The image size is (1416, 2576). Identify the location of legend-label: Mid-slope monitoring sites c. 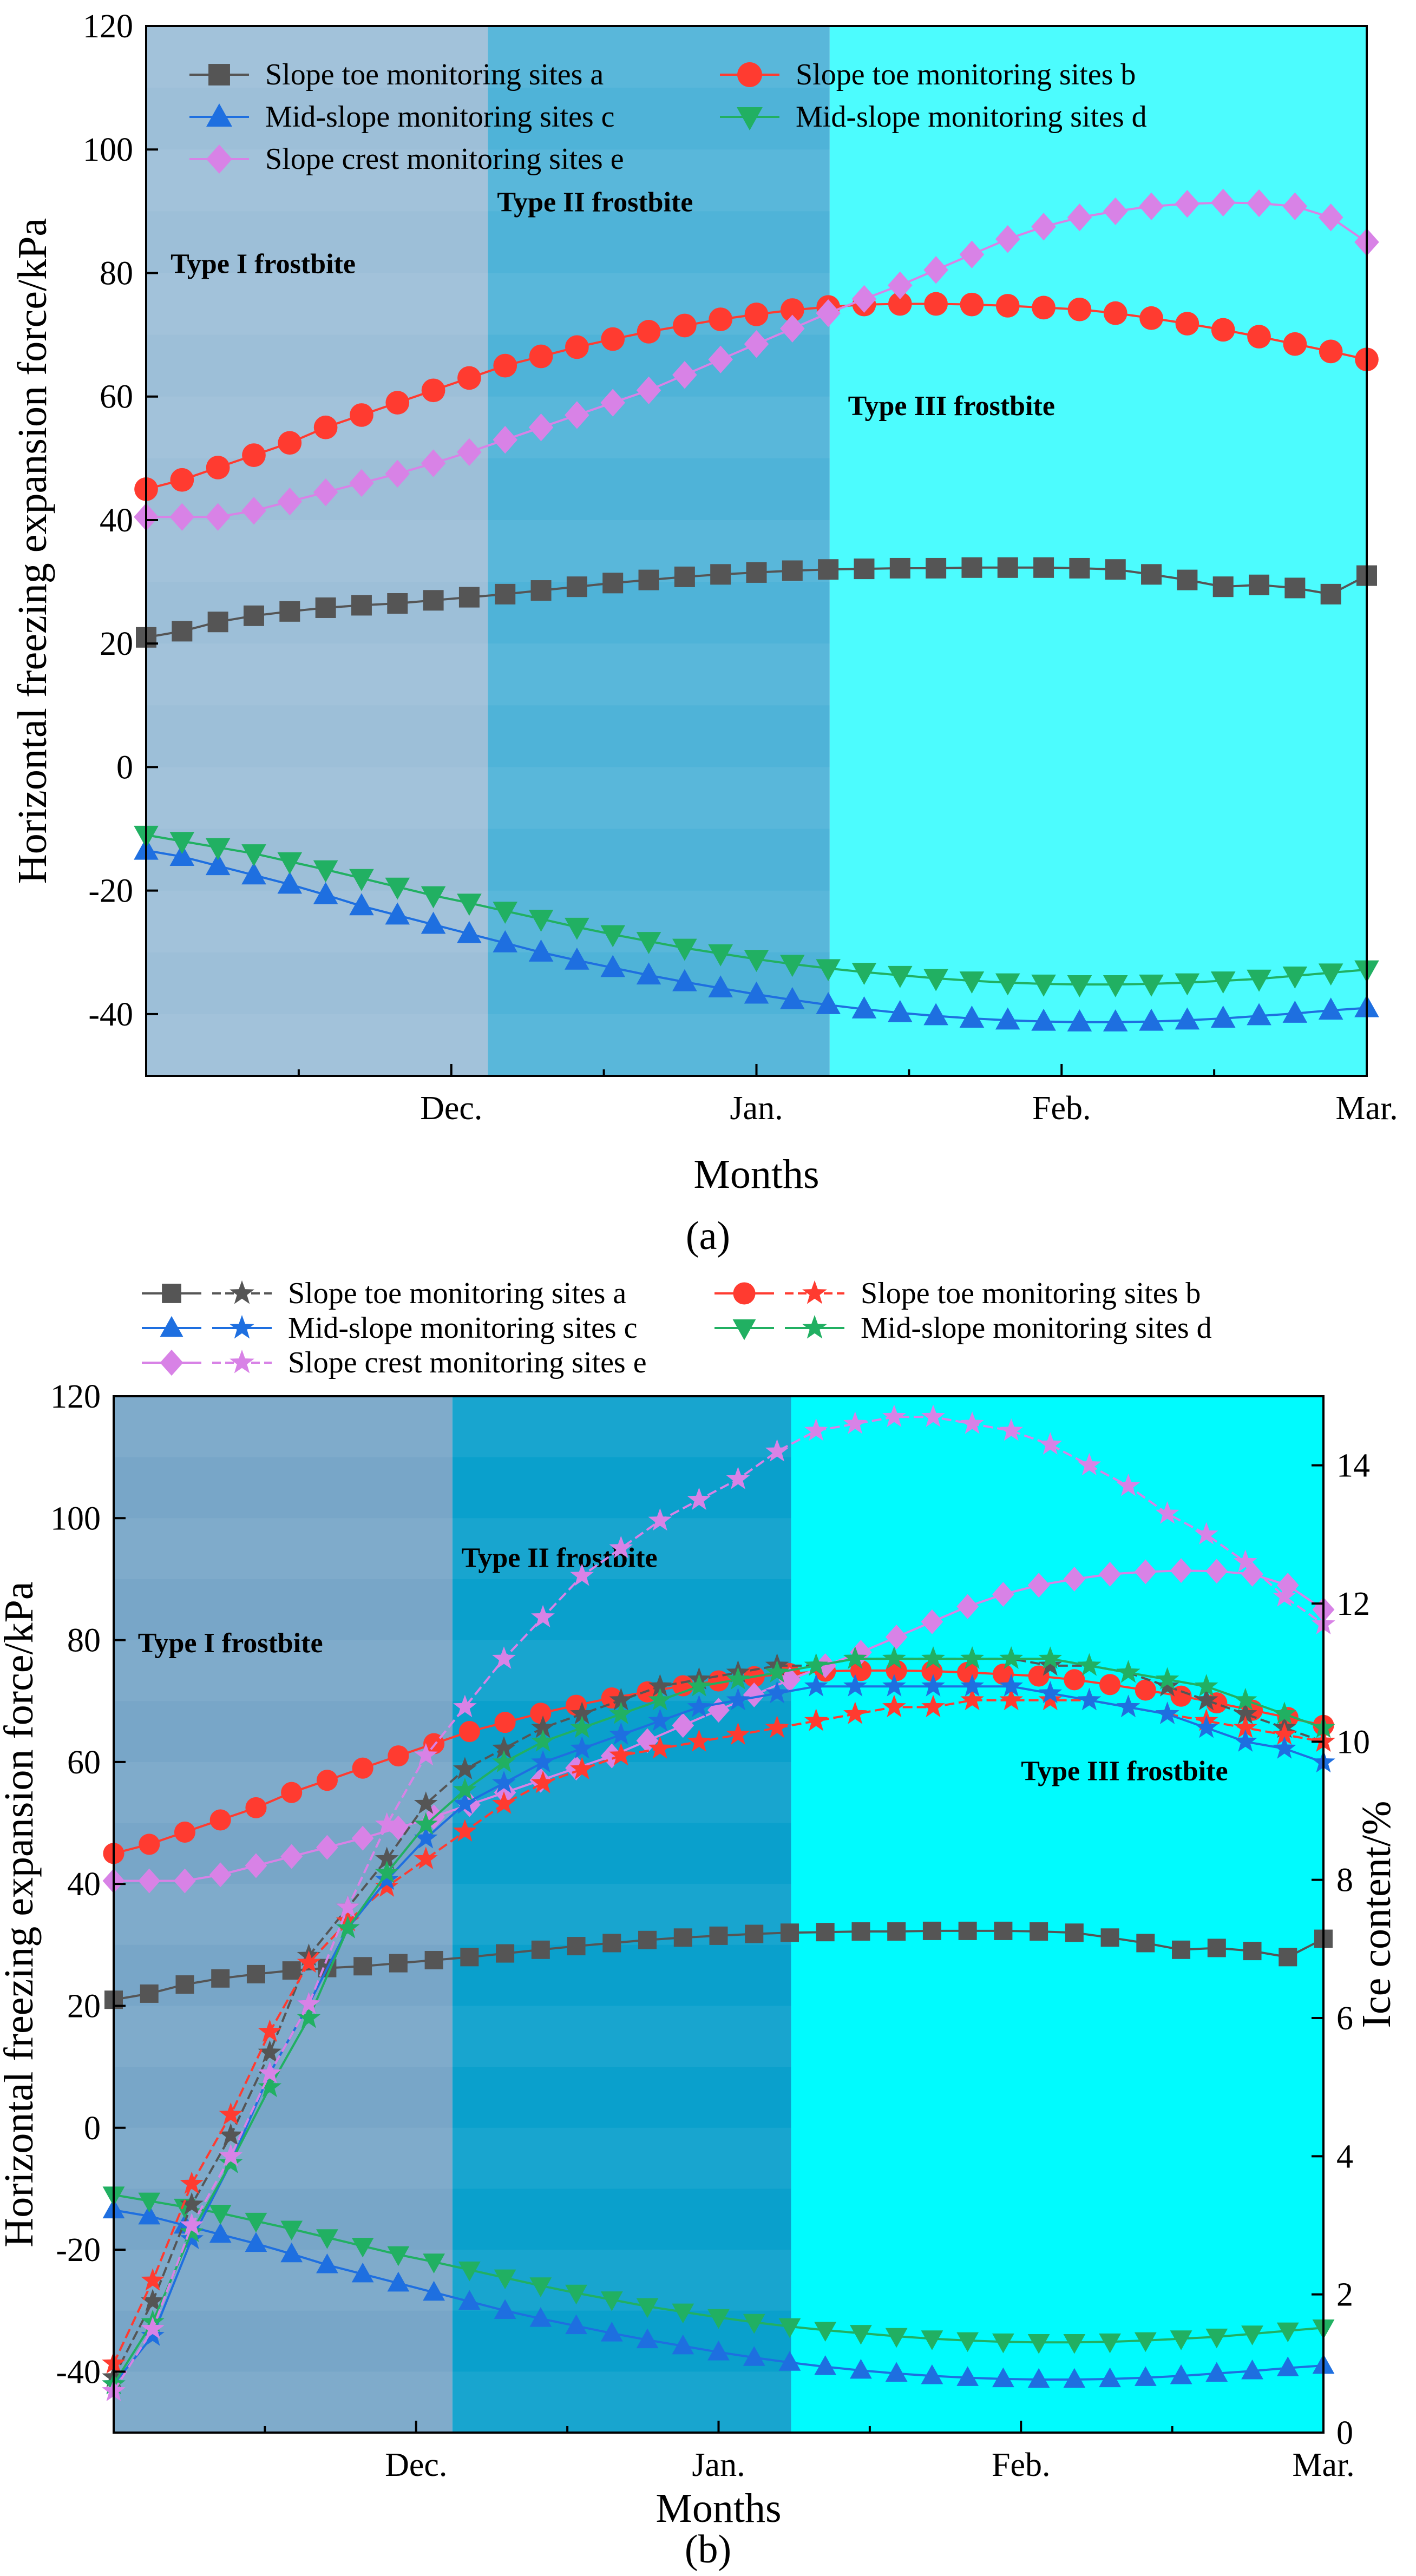
(463, 1328).